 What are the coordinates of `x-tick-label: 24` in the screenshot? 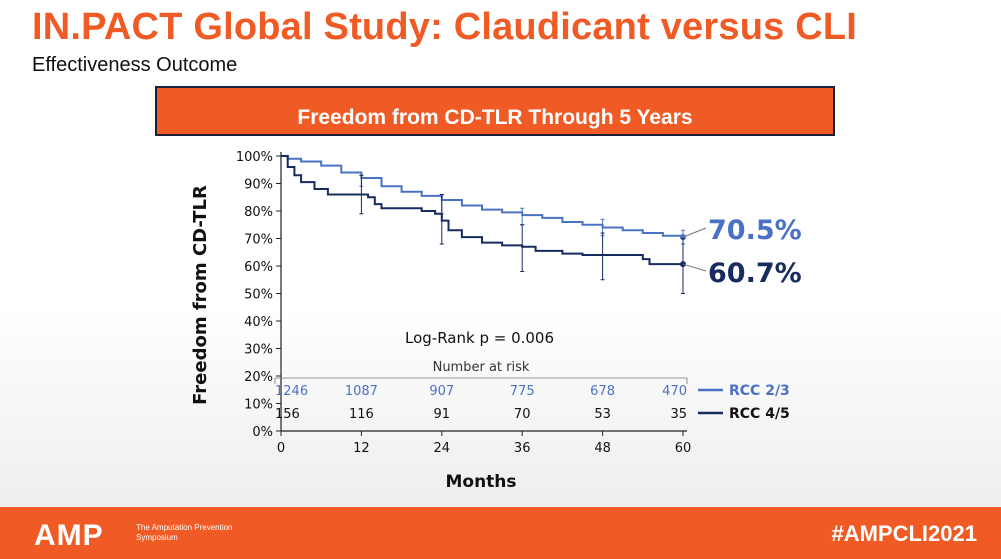 It's located at (442, 448).